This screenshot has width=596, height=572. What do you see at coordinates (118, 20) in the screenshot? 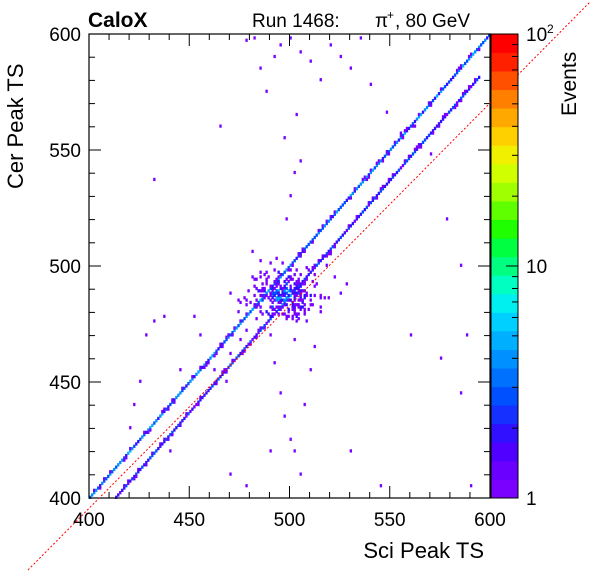
I see `brand-label: CaloX` at bounding box center [118, 20].